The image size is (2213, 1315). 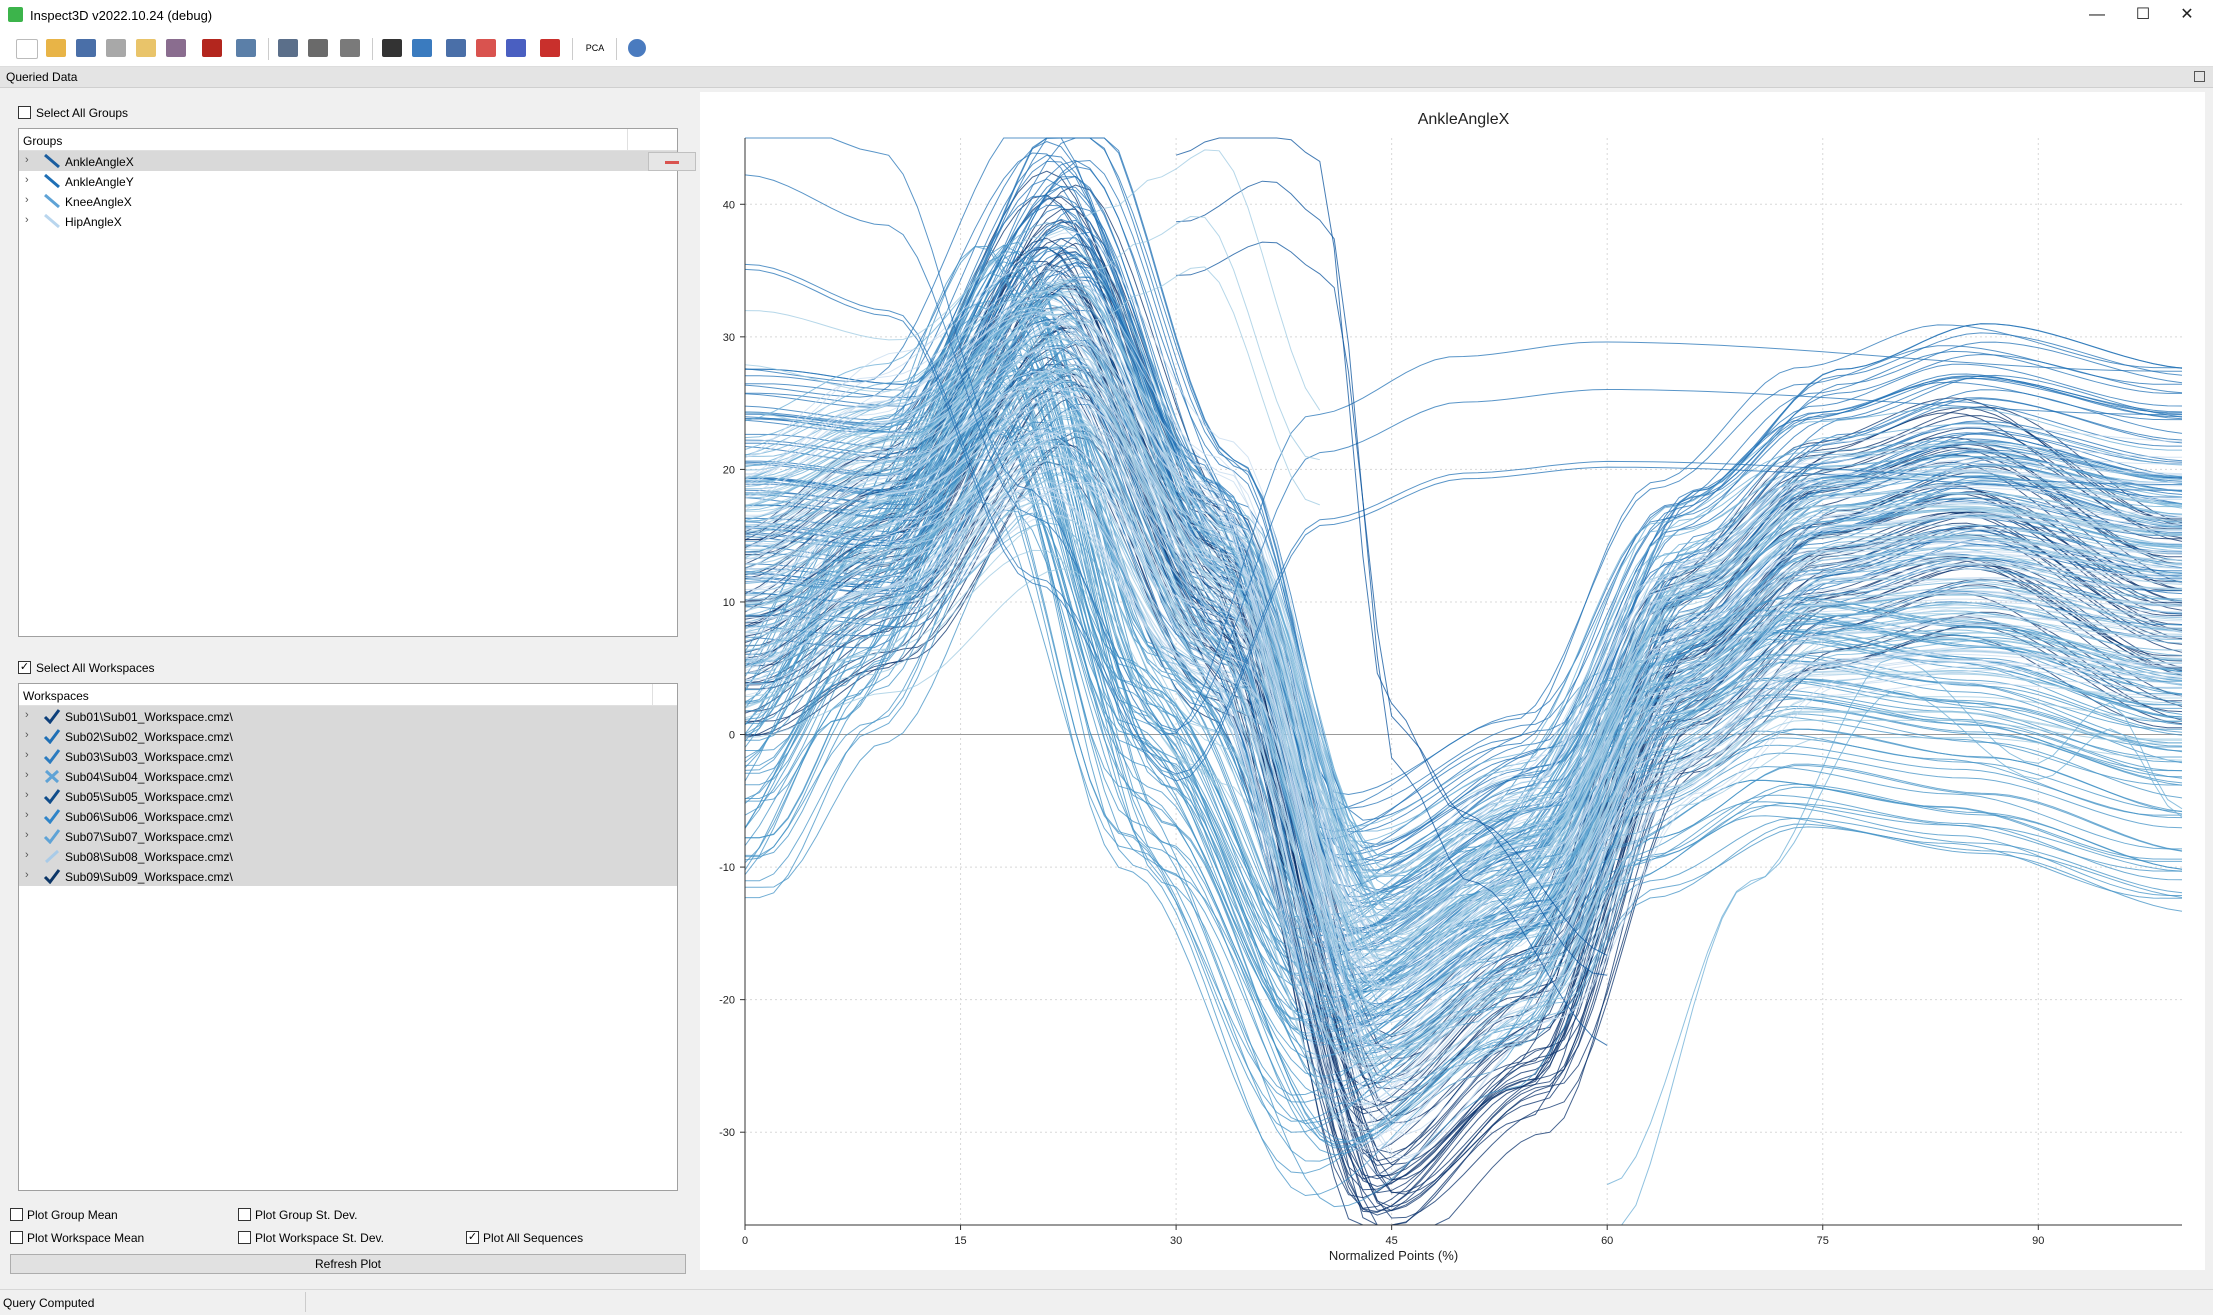 I want to click on group-row: › KneeAngleX, so click(x=348, y=201).